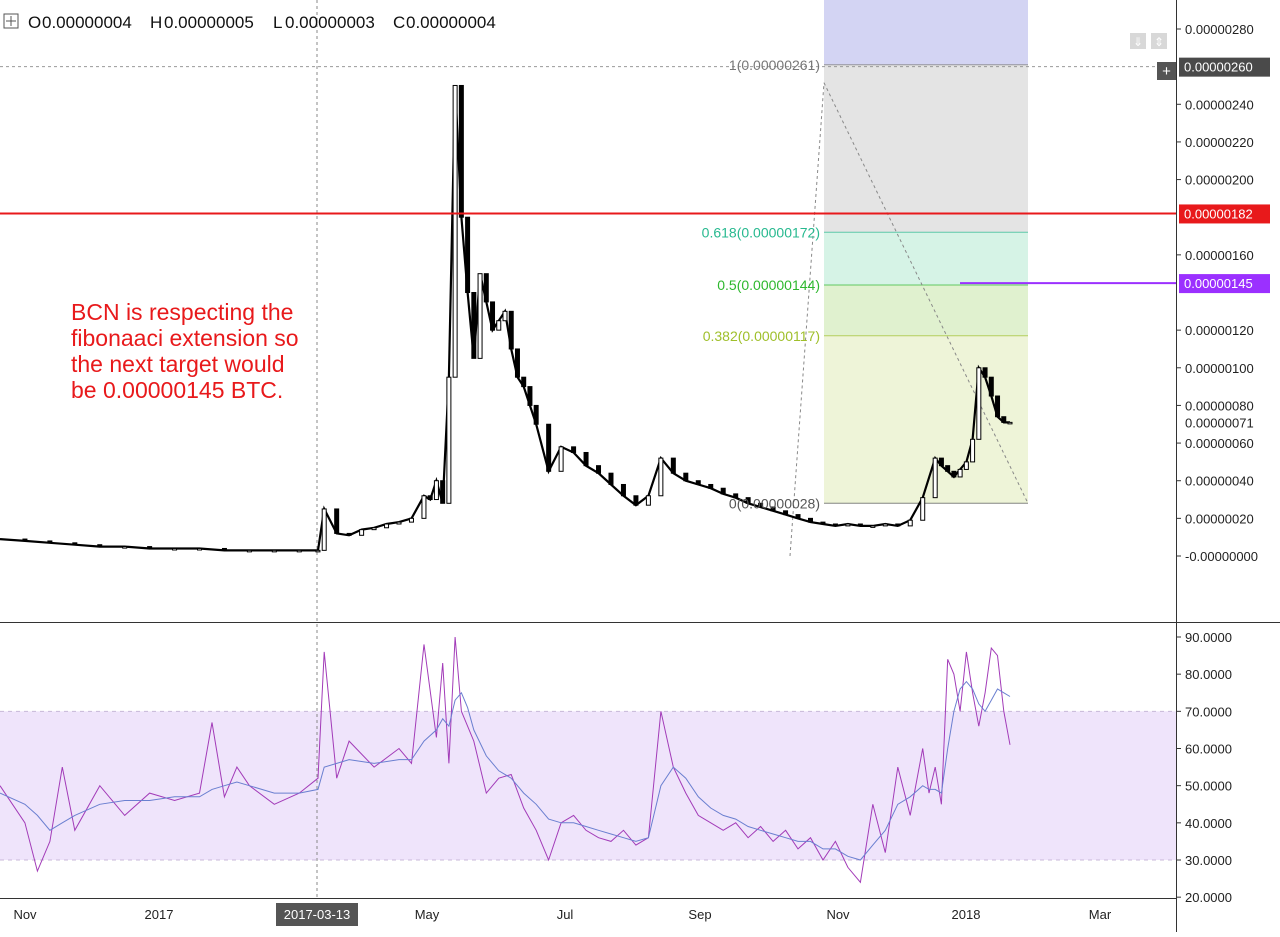  I want to click on fib-zones, so click(909, 278).